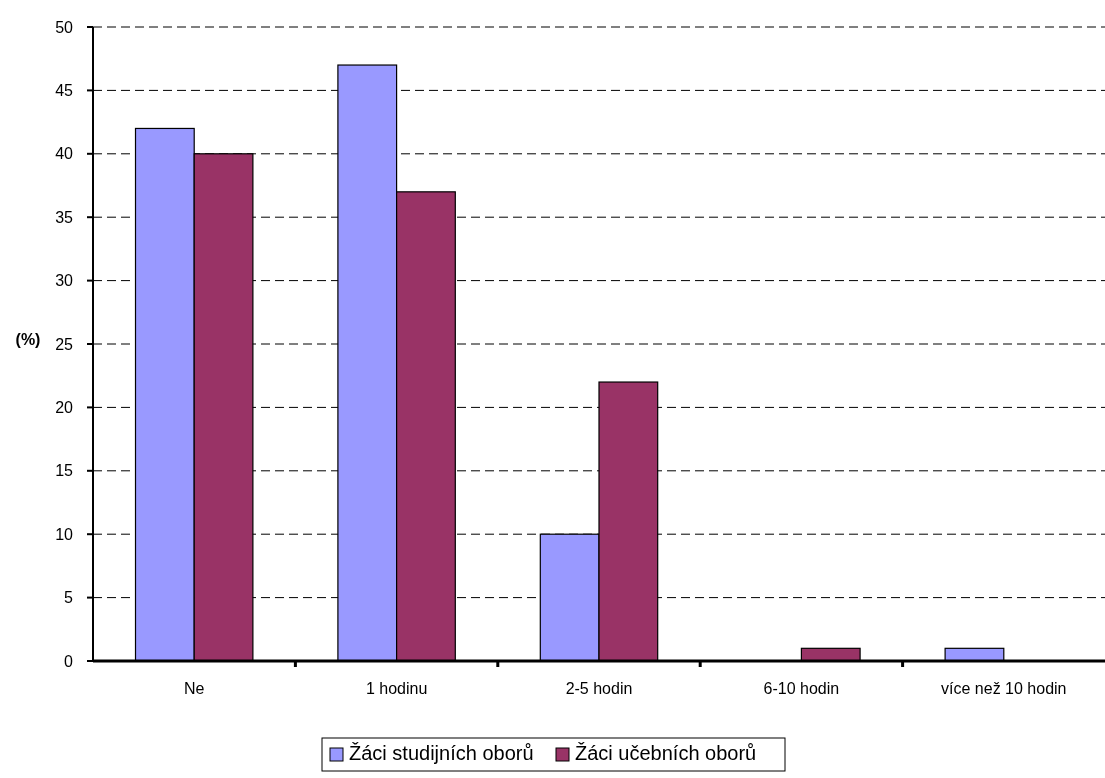 The width and height of the screenshot is (1105, 778). I want to click on legend-label: Žáci studijních oborů, so click(441, 753).